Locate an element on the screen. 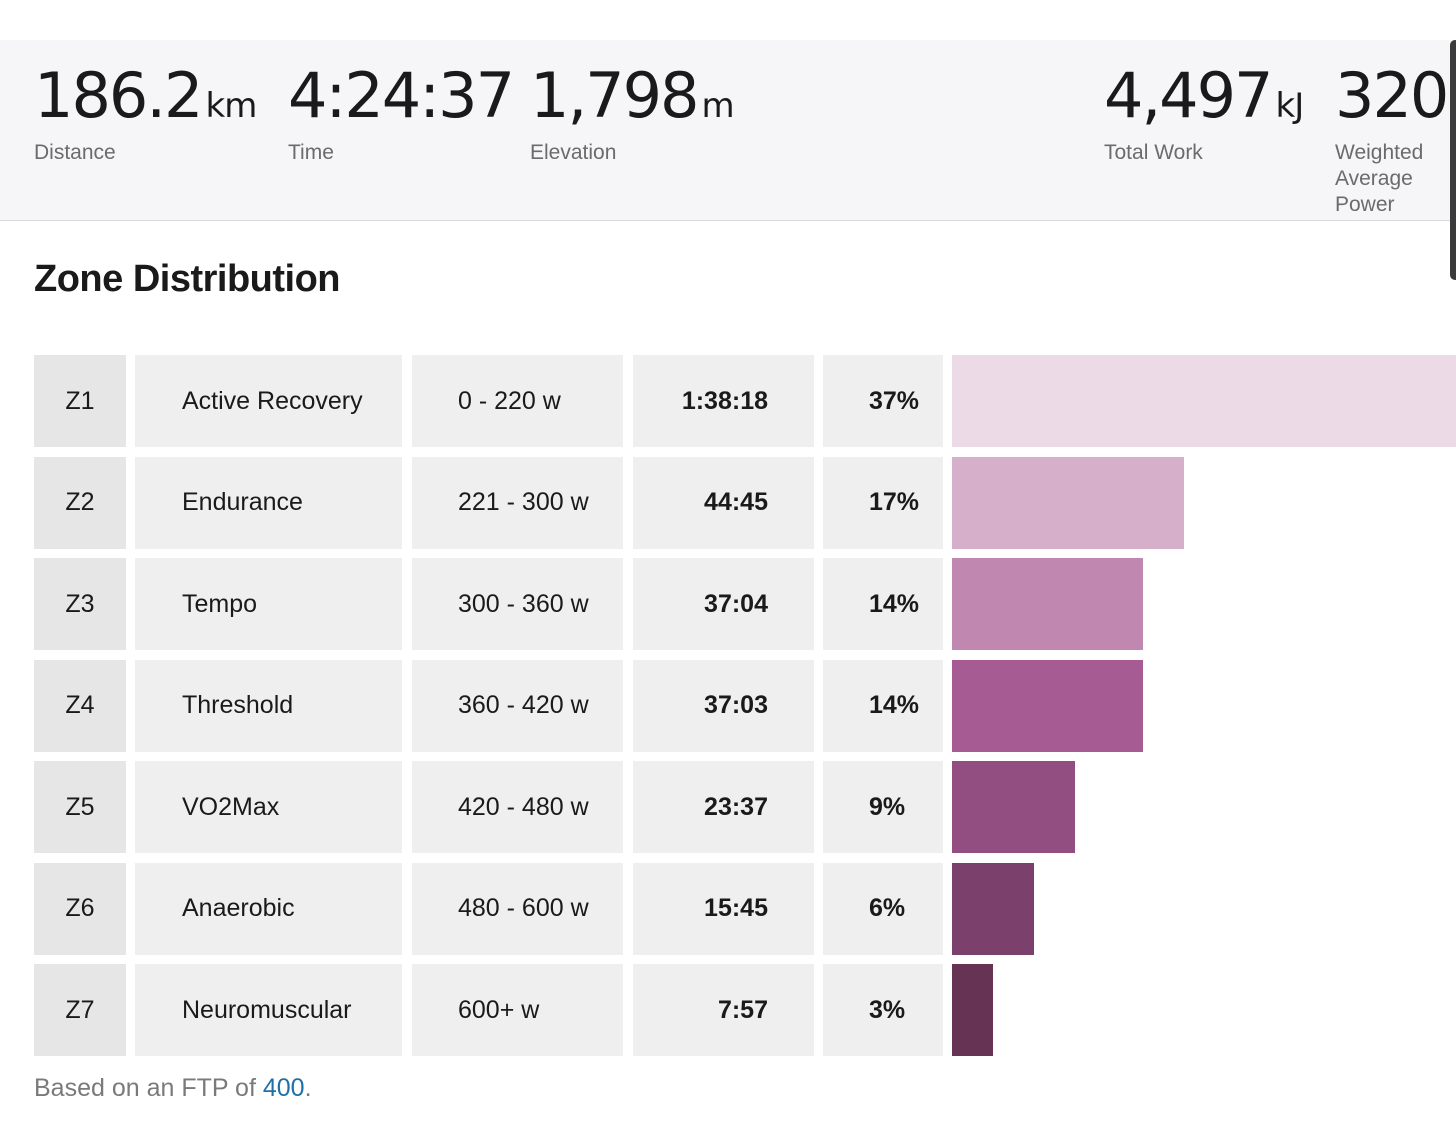 The width and height of the screenshot is (1456, 1143). stat-unit: m is located at coordinates (718, 106).